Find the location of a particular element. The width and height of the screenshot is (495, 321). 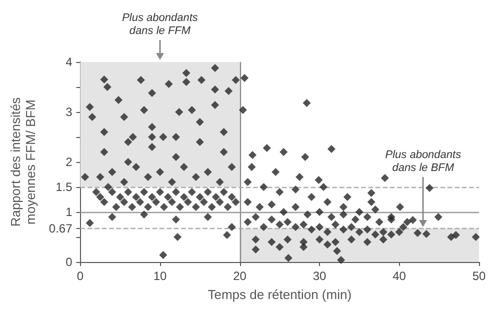

y-tick-label: 4 is located at coordinates (69, 62).